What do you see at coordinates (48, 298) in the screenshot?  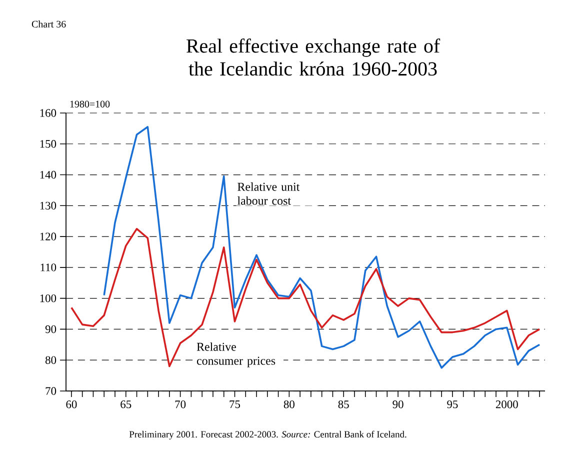 I see `y-tick-label: 100` at bounding box center [48, 298].